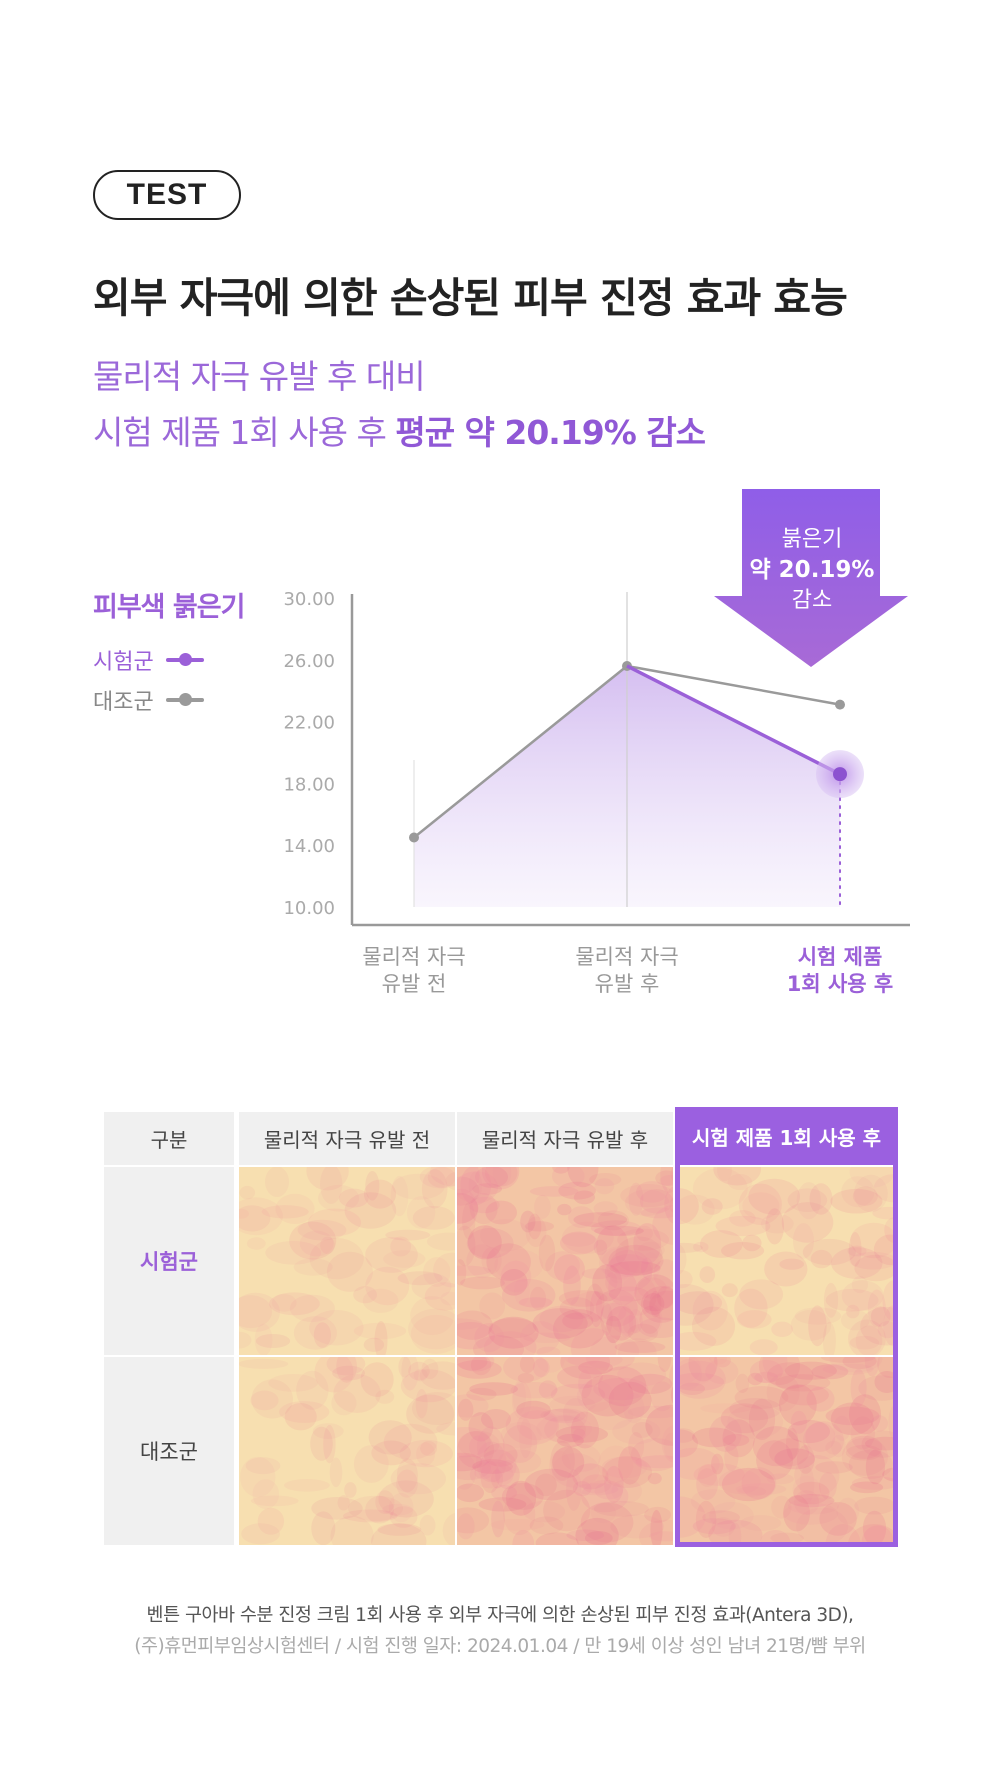  What do you see at coordinates (309, 723) in the screenshot?
I see `y-tick-label: 22.00` at bounding box center [309, 723].